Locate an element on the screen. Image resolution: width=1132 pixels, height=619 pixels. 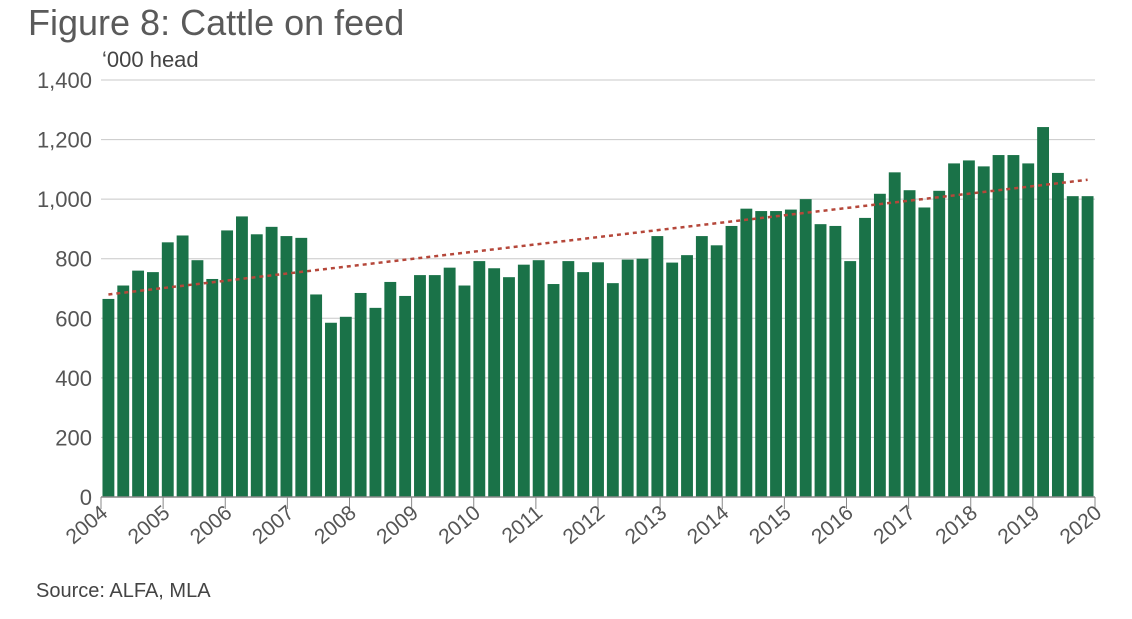
x-tick-label: 2019 is located at coordinates (1019, 525).